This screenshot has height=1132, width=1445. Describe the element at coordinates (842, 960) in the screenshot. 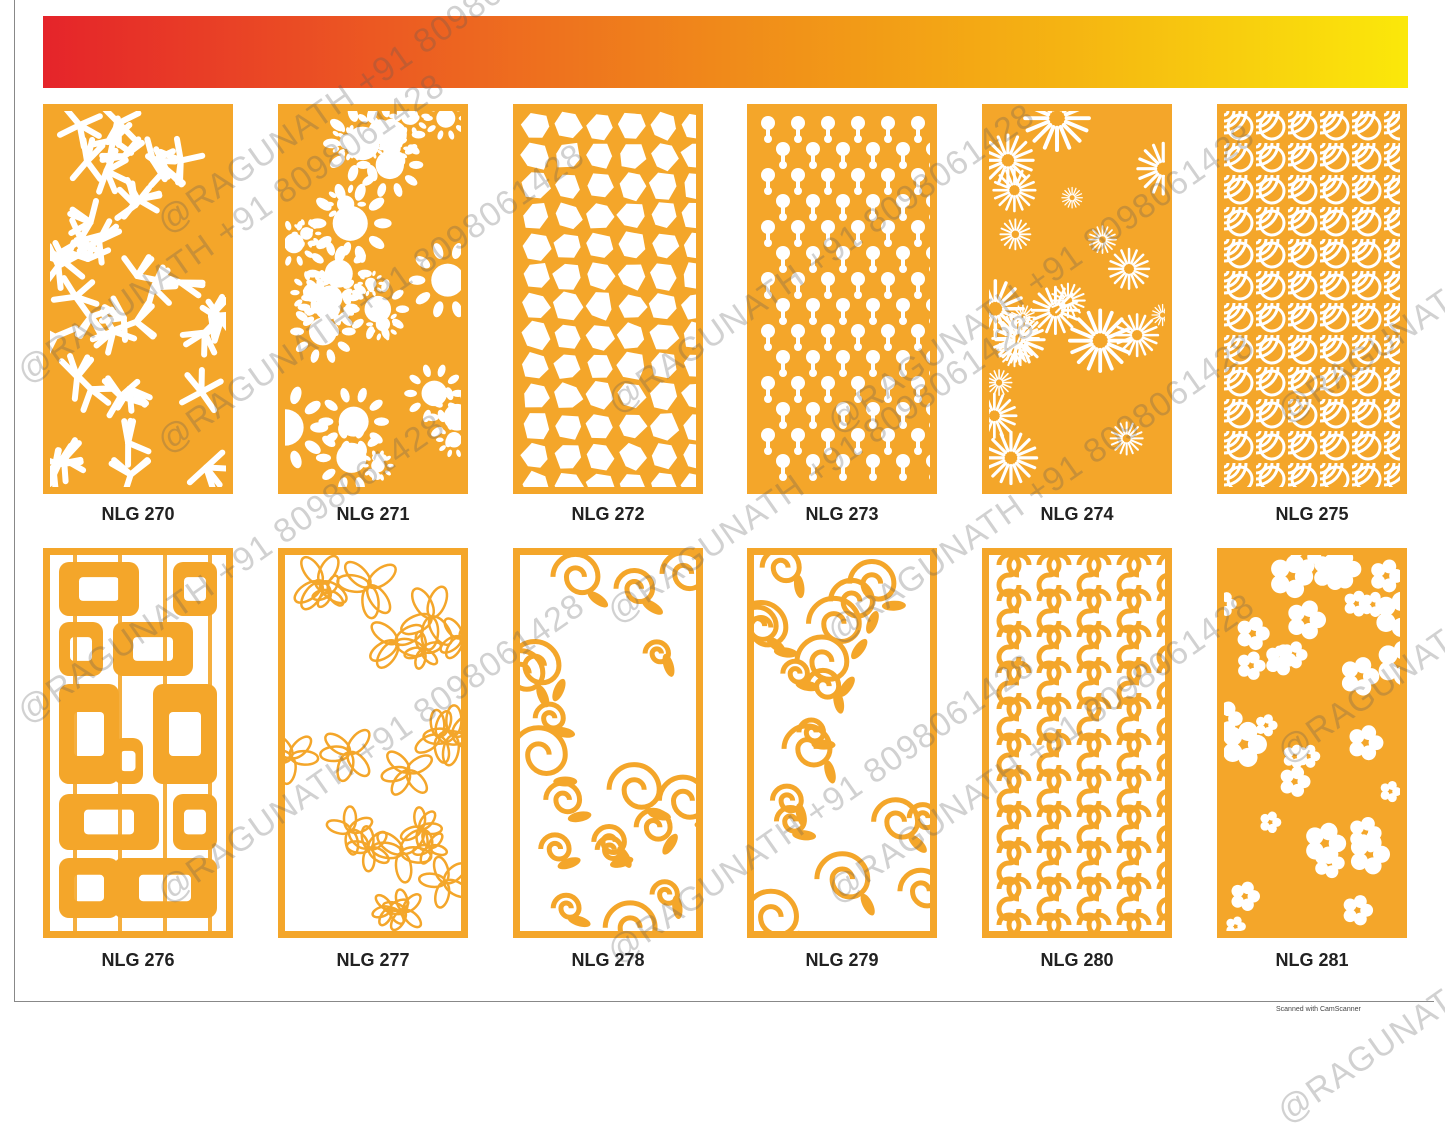

I see `product-code: NLG 279` at that location.